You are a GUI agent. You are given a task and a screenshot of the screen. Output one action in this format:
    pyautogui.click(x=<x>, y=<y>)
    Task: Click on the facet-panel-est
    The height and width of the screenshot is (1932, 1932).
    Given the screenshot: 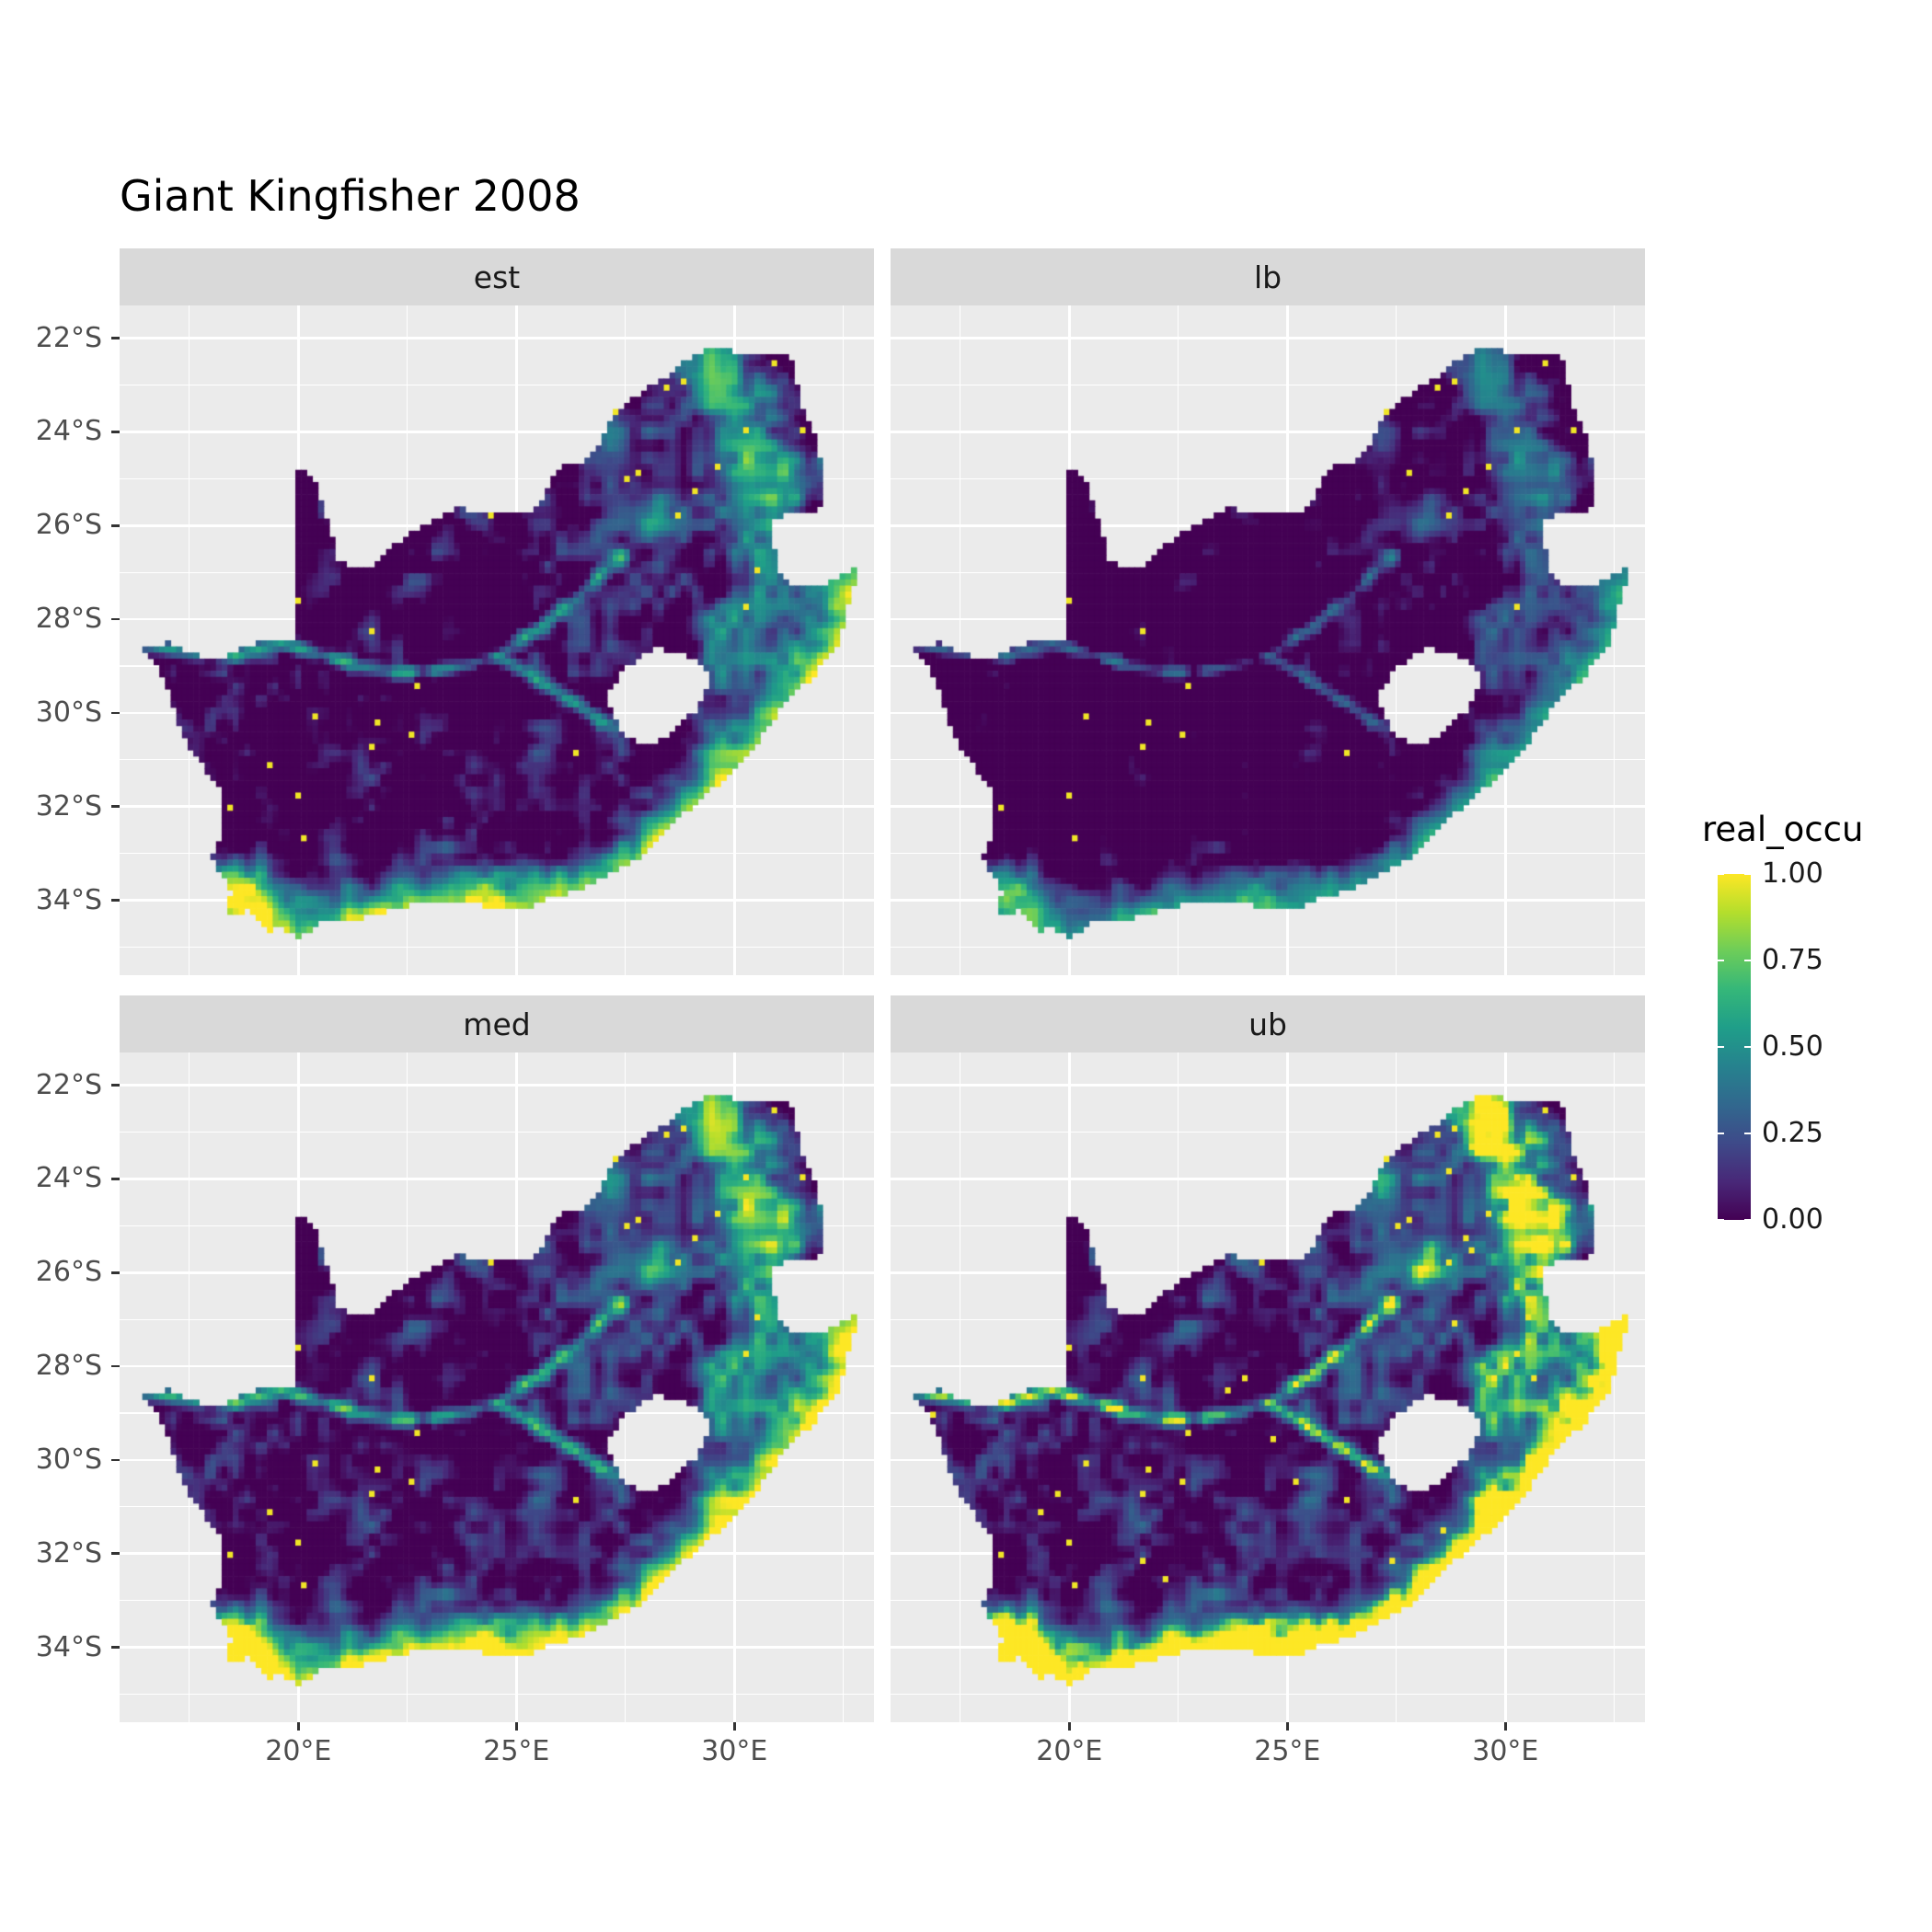 What is the action you would take?
    pyautogui.click(x=497, y=640)
    